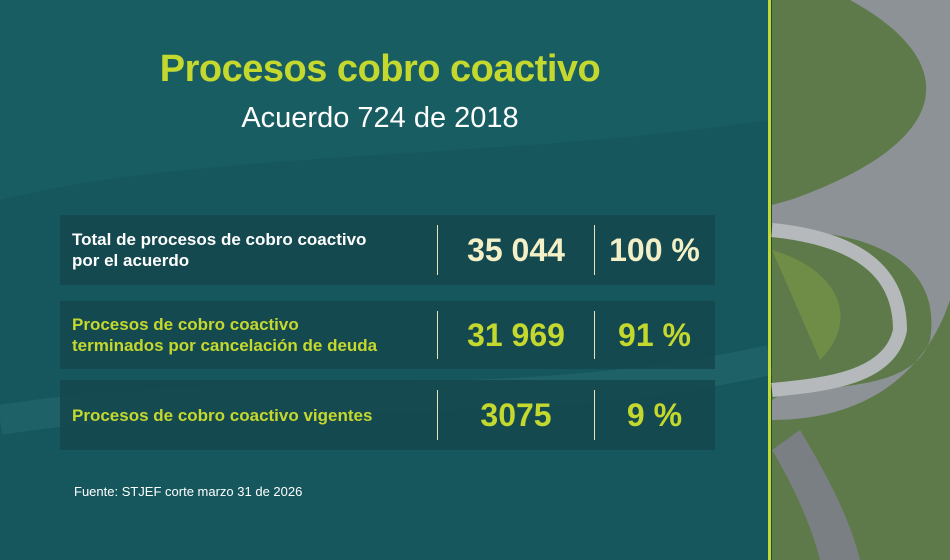 The image size is (950, 560). I want to click on row-count: 35 044, so click(516, 249).